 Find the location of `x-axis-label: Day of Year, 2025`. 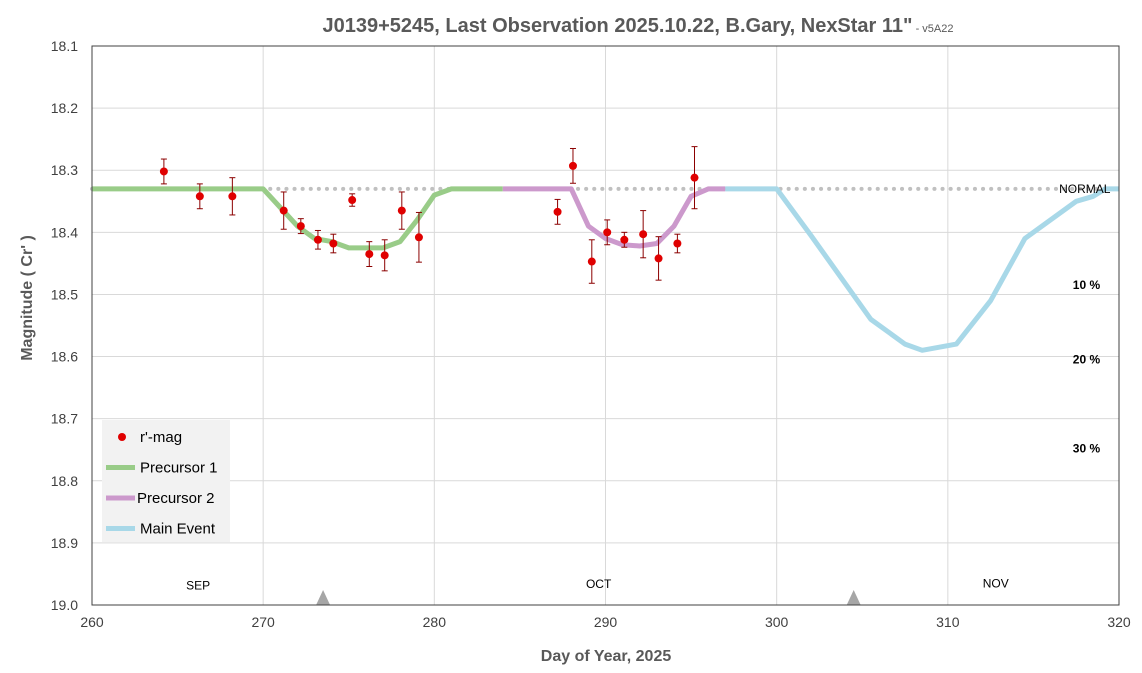

x-axis-label: Day of Year, 2025 is located at coordinates (606, 656).